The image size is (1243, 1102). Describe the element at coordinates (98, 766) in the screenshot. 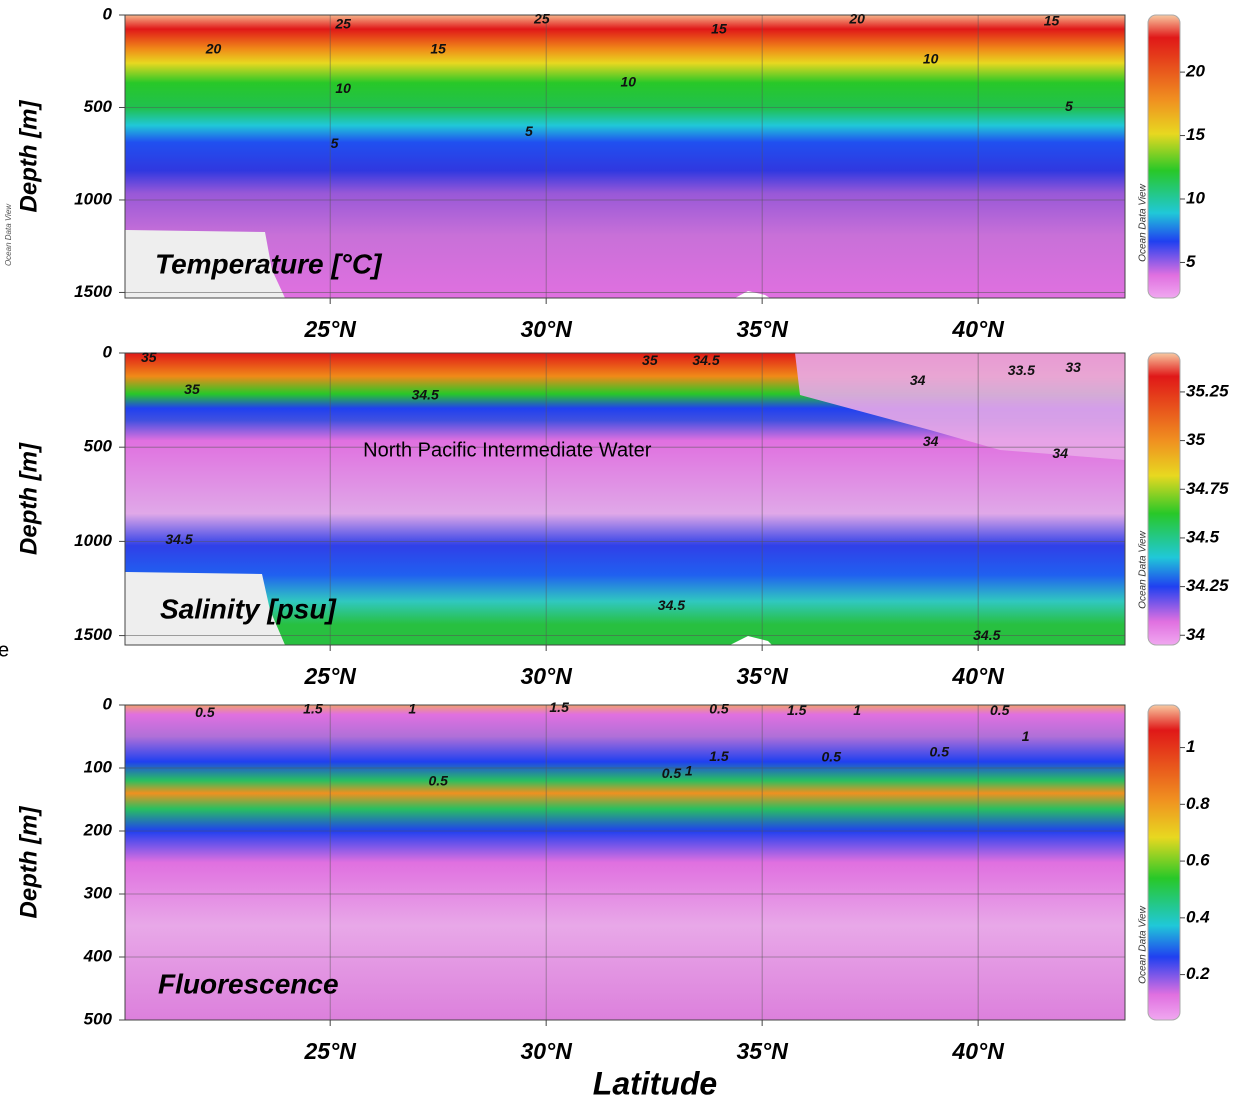

I see `y-tick-label: 100` at that location.